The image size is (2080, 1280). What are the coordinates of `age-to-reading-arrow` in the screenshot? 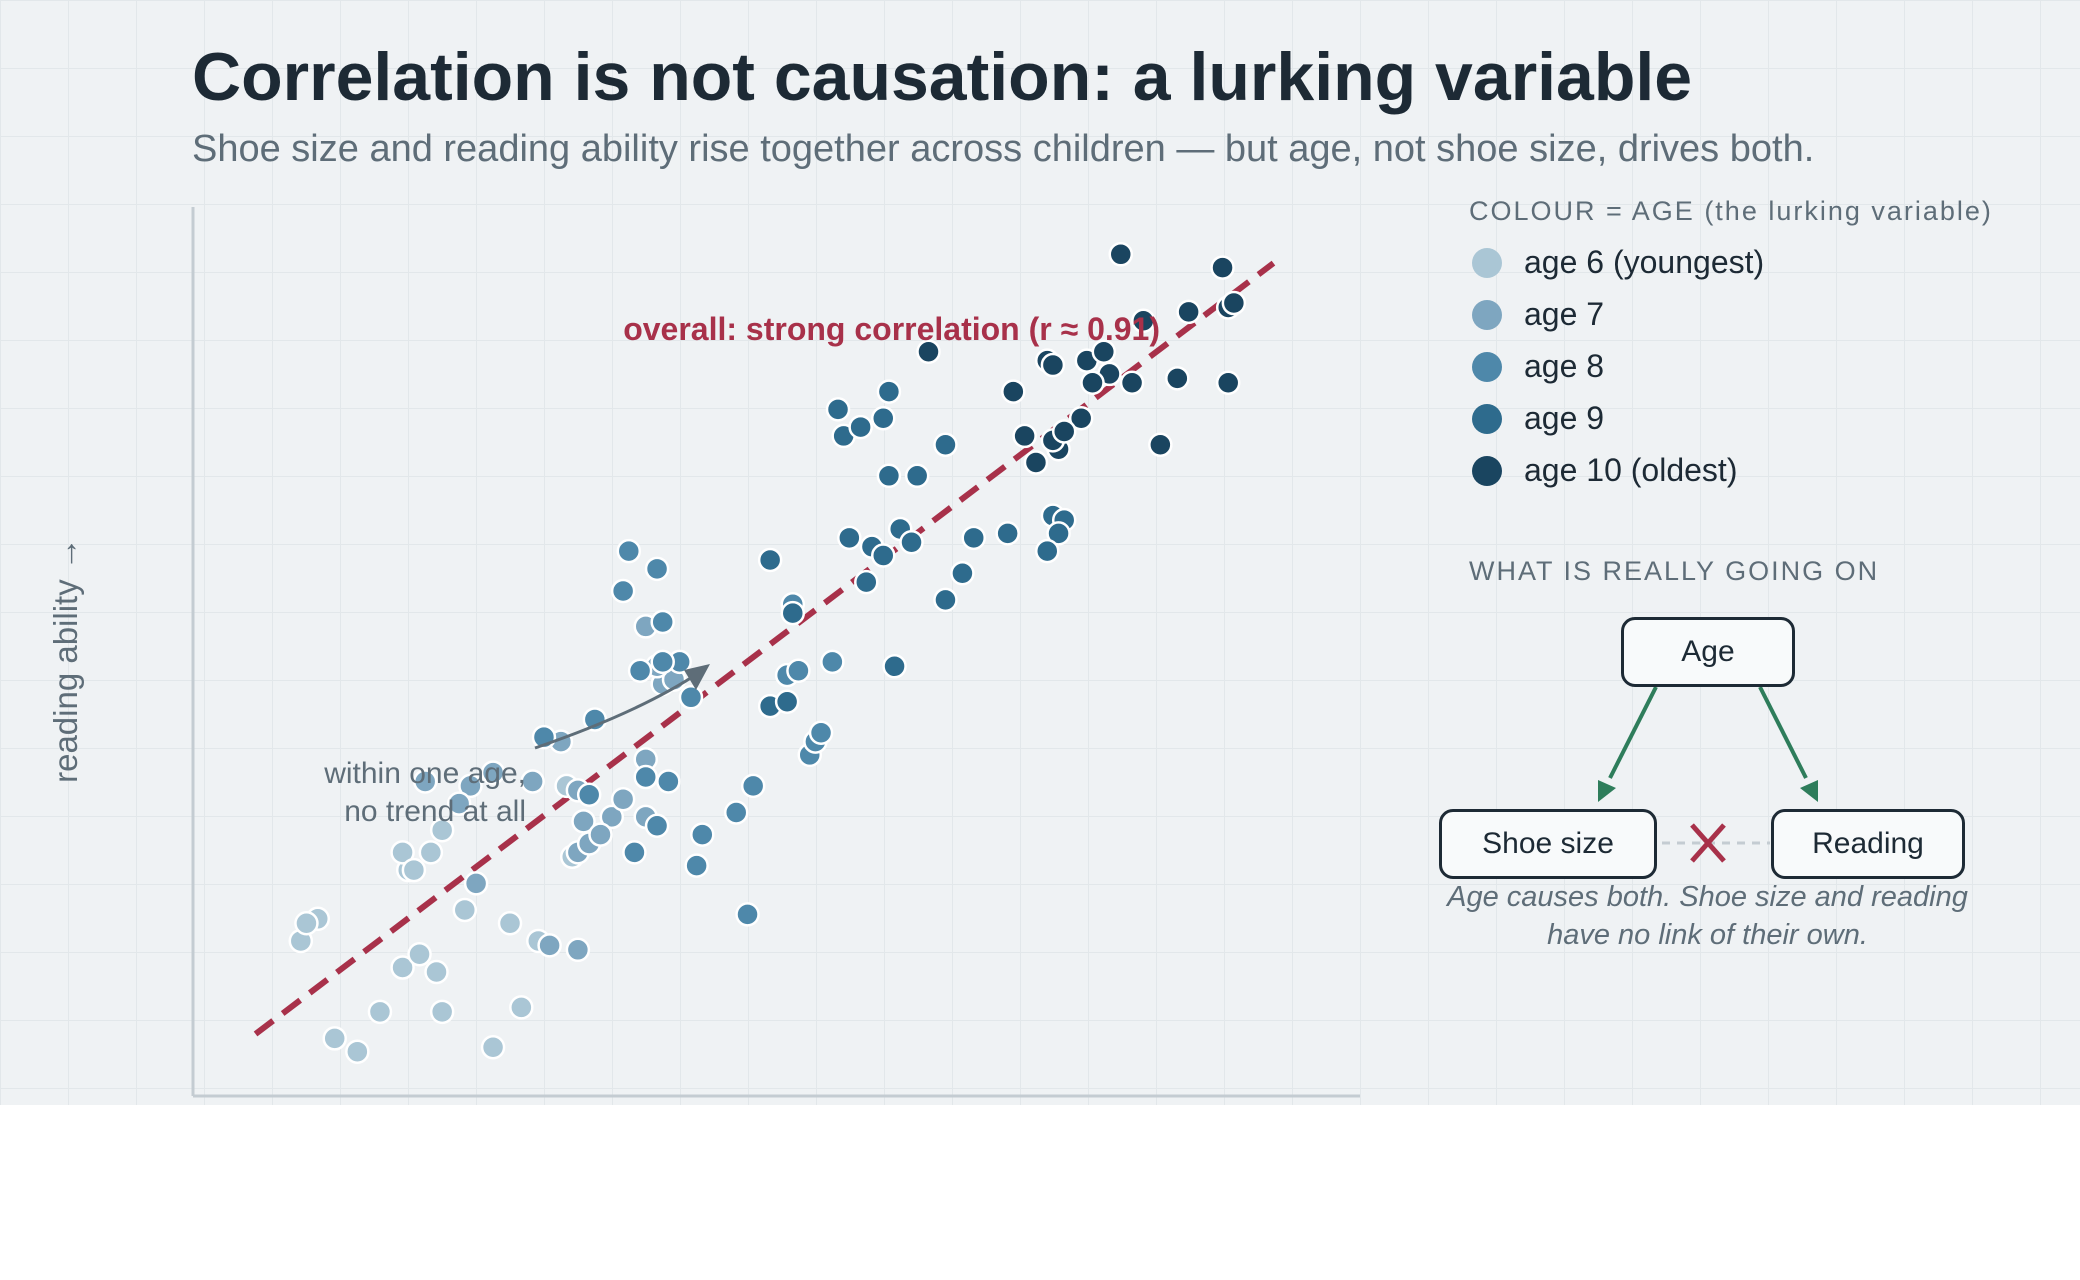 It's located at (1783, 732).